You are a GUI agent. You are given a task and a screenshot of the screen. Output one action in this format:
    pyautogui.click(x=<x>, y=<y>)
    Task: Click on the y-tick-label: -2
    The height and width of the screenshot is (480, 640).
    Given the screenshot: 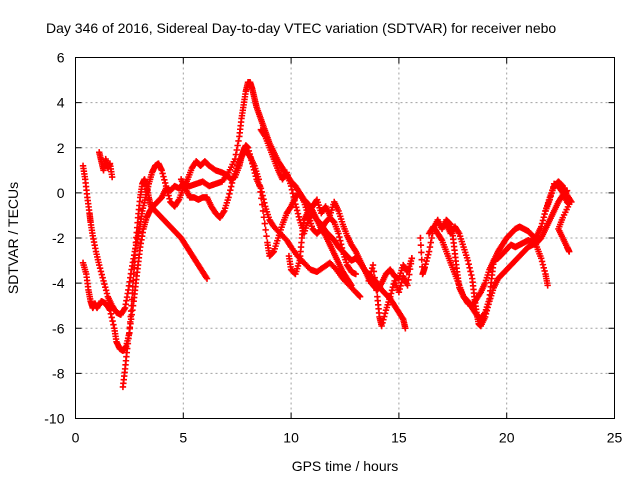 What is the action you would take?
    pyautogui.click(x=58, y=238)
    